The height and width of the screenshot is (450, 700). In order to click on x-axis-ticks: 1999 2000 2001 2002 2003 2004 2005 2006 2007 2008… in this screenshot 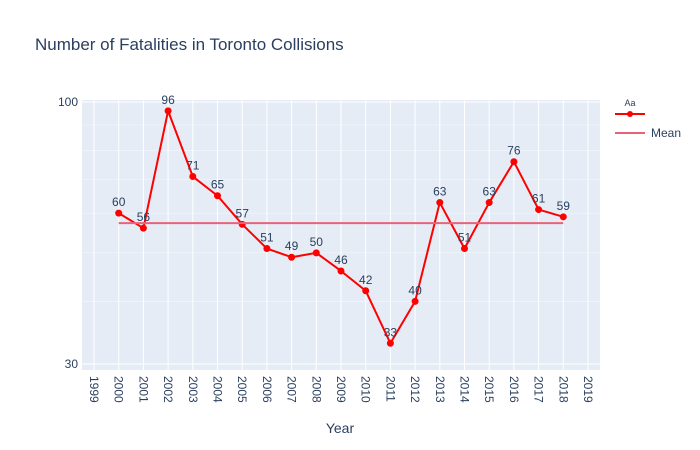, I will do `click(341, 389)`.